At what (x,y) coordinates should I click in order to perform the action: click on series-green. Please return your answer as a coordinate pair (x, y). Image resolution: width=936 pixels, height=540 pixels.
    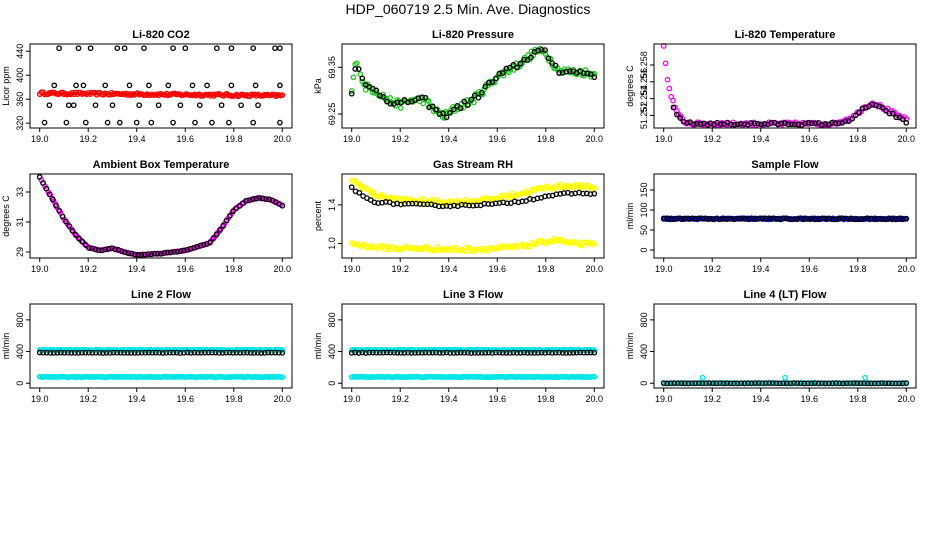
    Looking at the image, I should click on (473, 83).